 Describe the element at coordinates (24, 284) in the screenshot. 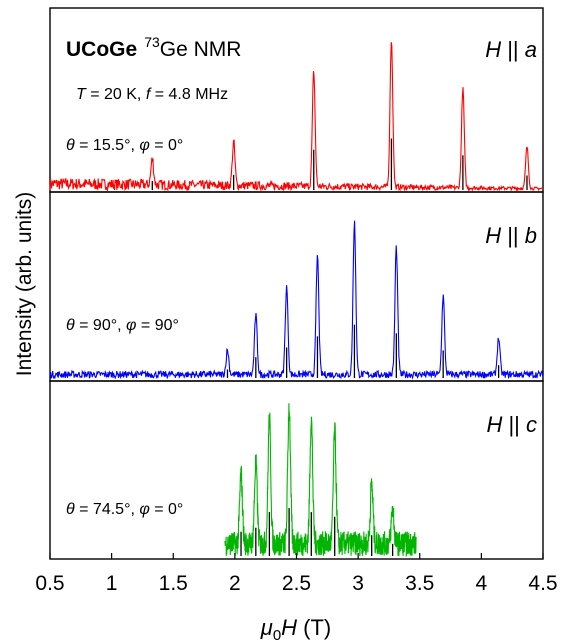

I see `y-axis-label: Intensity (arb. units)` at that location.